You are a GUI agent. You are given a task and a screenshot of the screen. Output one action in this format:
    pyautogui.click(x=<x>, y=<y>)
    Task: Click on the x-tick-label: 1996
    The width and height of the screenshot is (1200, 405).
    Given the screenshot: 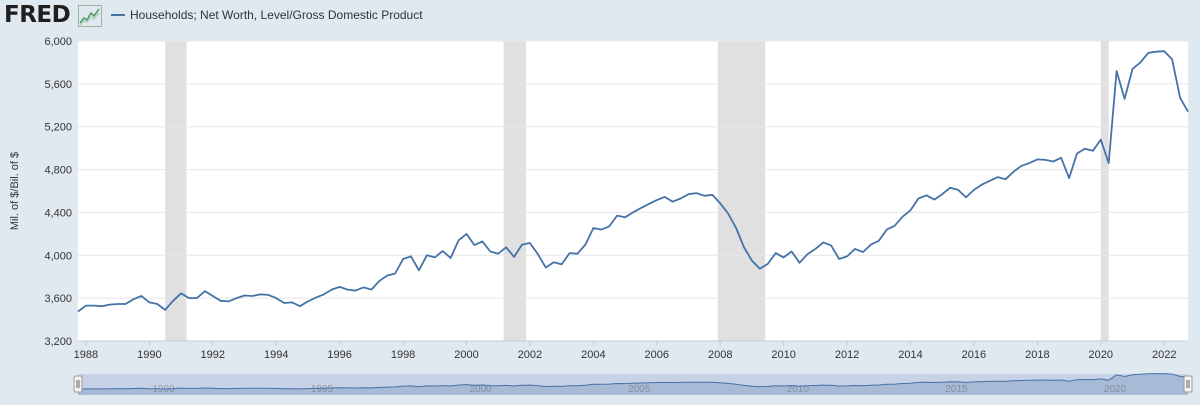 What is the action you would take?
    pyautogui.click(x=339, y=355)
    